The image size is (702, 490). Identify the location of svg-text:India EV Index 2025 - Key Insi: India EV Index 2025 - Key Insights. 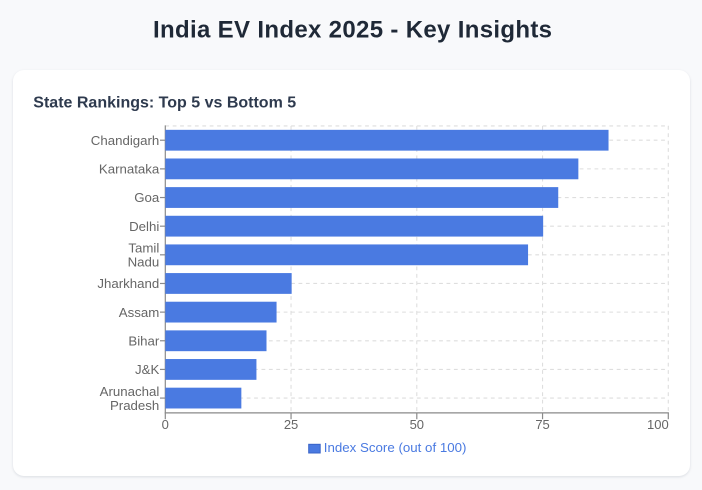
(352, 30).